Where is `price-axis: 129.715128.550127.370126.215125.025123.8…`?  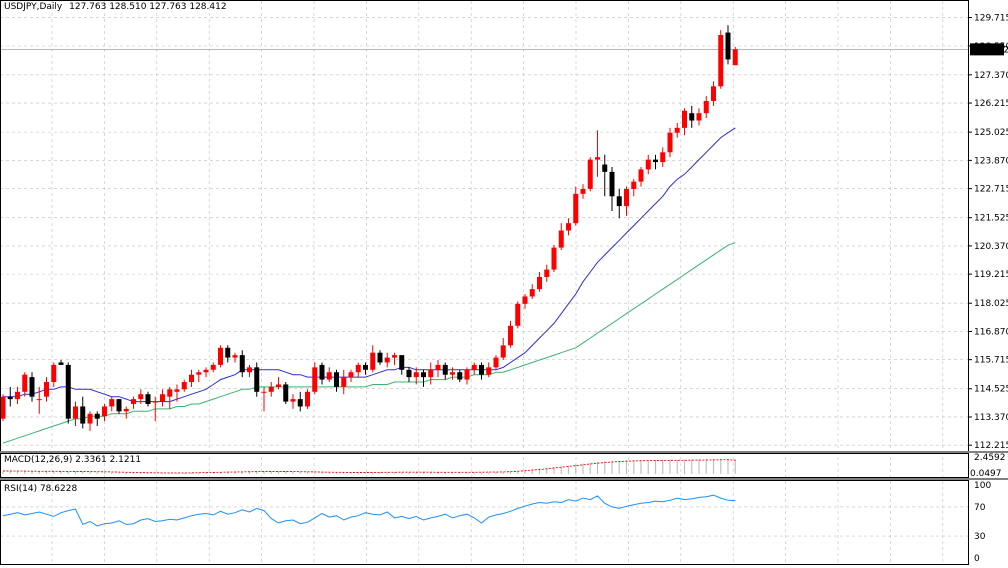 price-axis: 129.715128.550127.370126.215125.025123.8… is located at coordinates (988, 289).